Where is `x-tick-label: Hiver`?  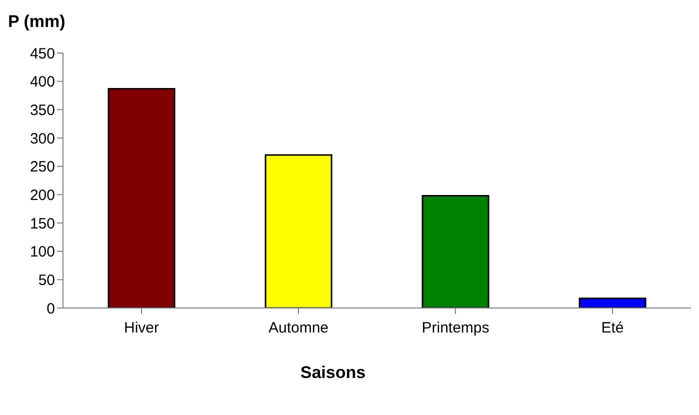
x-tick-label: Hiver is located at coordinates (142, 328).